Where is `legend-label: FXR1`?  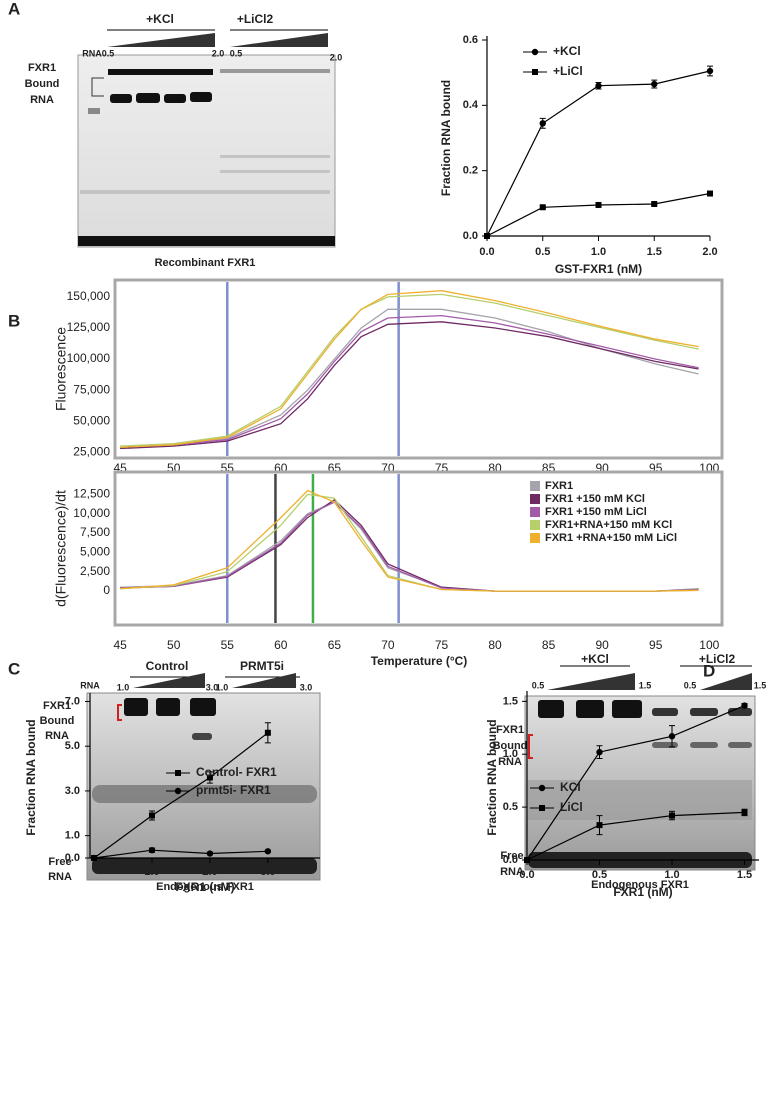
legend-label: FXR1 is located at coordinates (559, 486).